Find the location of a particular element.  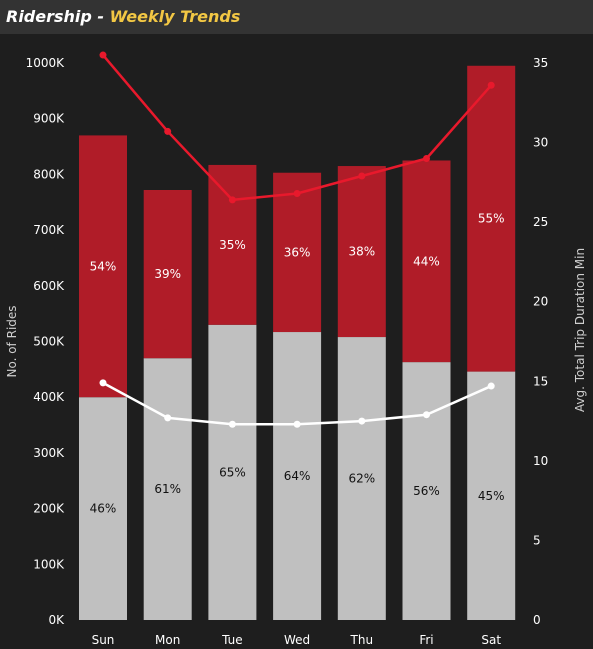

x-tick-label-sun: Sun is located at coordinates (103, 640).